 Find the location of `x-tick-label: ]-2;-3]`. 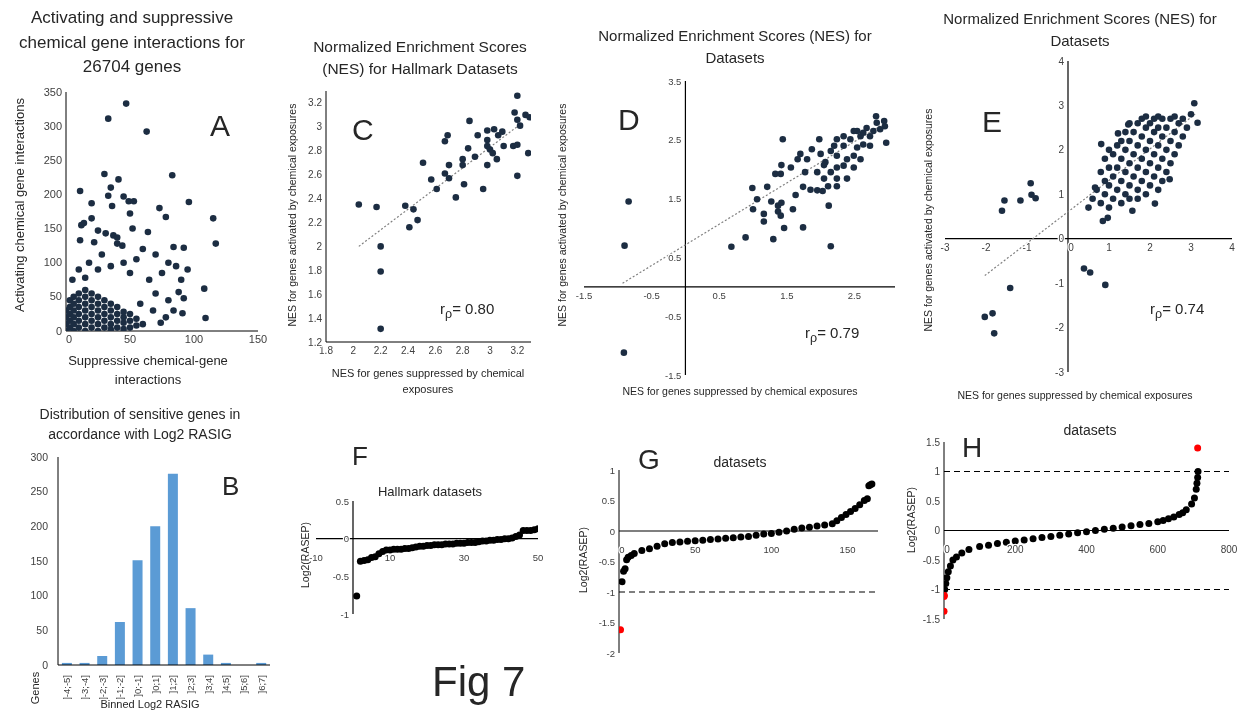

x-tick-label: ]-2;-3] is located at coordinates (102, 687).